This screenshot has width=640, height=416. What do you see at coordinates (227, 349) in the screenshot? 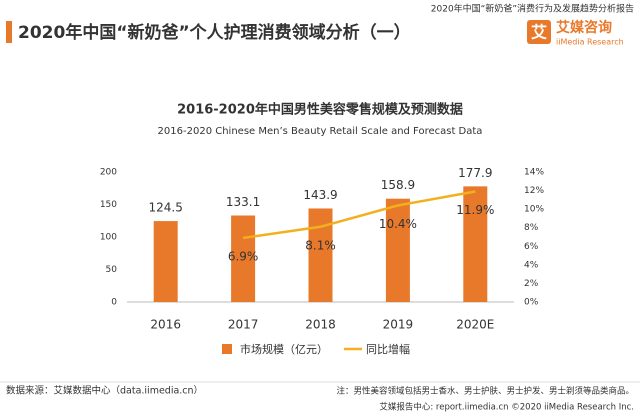
I see `legend-swatch` at bounding box center [227, 349].